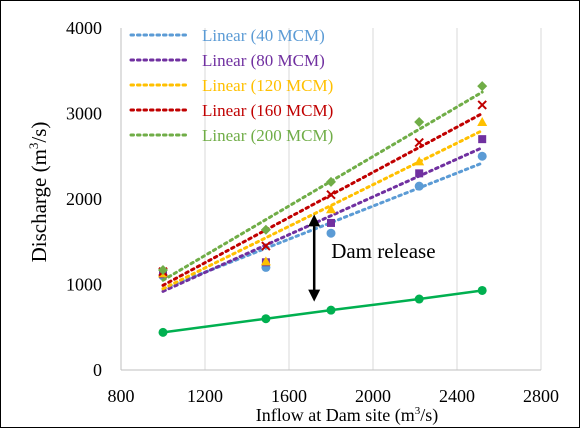 This screenshot has width=580, height=428. What do you see at coordinates (457, 396) in the screenshot?
I see `x-tick-label-2400: 2400` at bounding box center [457, 396].